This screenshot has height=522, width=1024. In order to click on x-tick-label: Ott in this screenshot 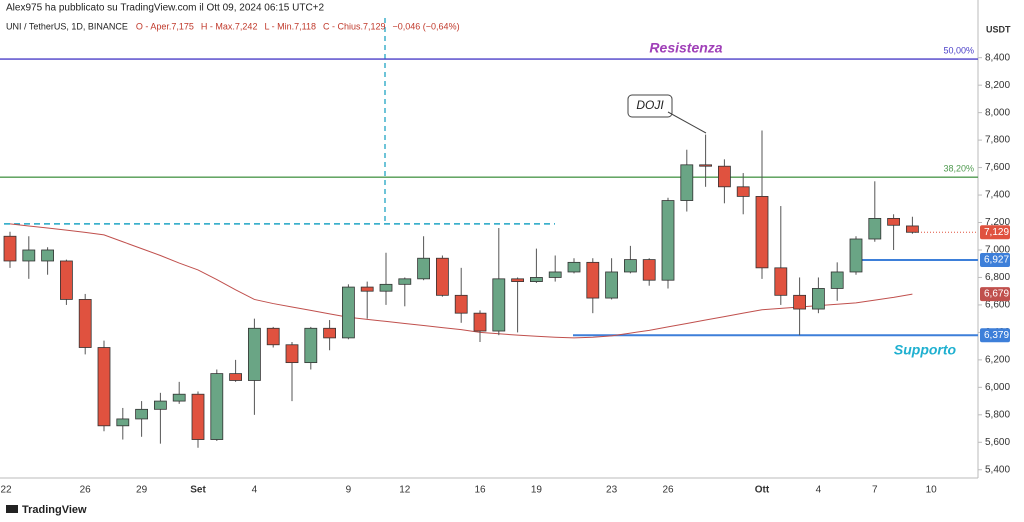, I will do `click(762, 490)`.